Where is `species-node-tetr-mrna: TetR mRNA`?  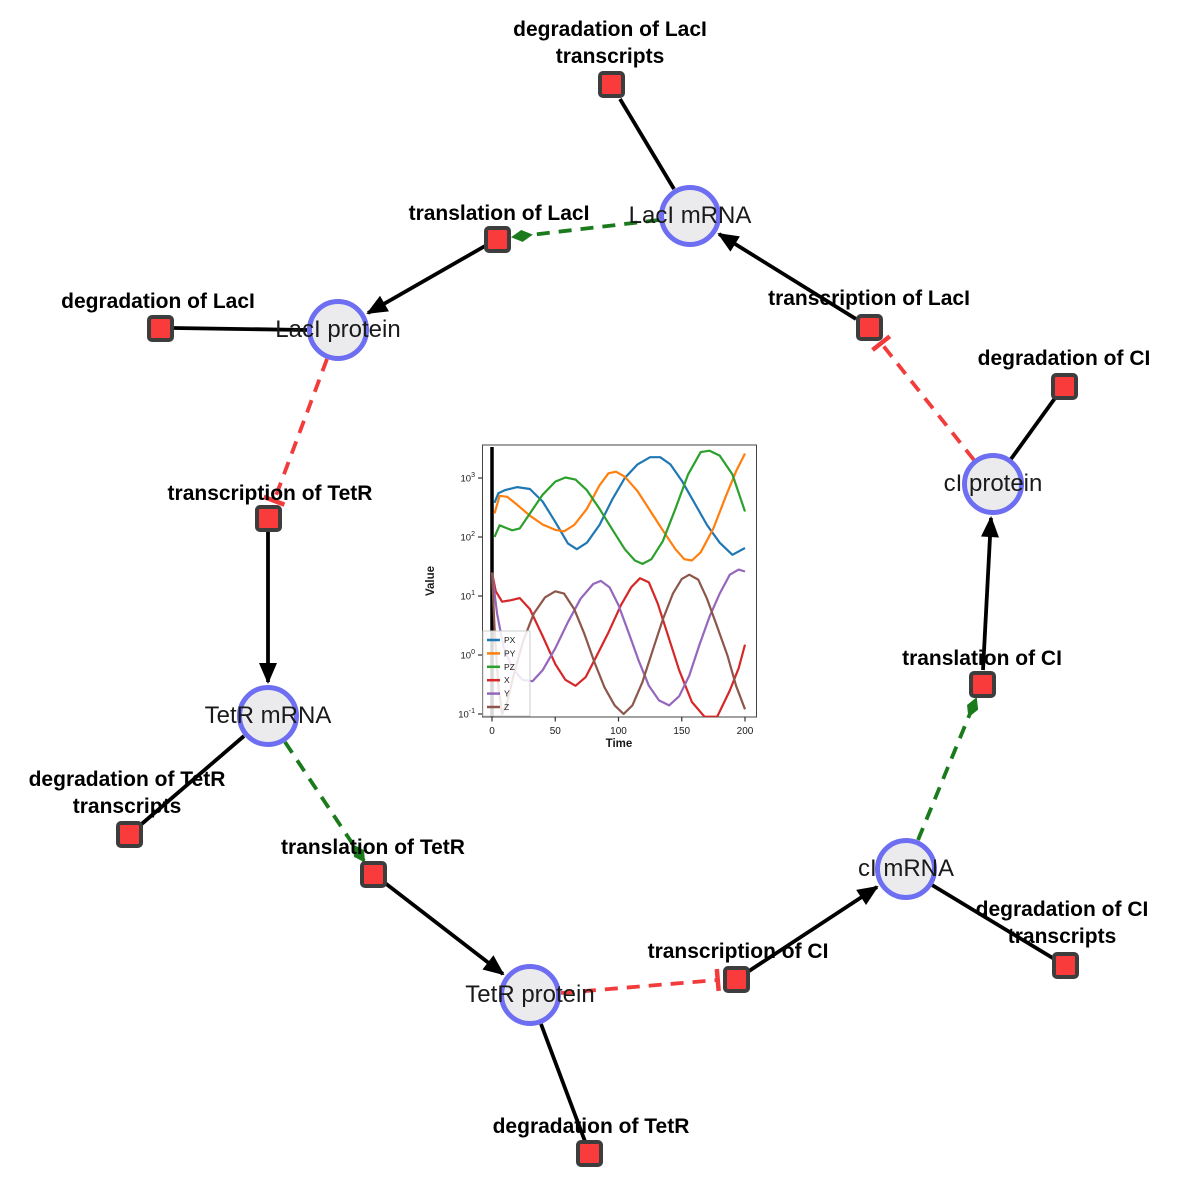 species-node-tetr-mrna: TetR mRNA is located at coordinates (268, 716).